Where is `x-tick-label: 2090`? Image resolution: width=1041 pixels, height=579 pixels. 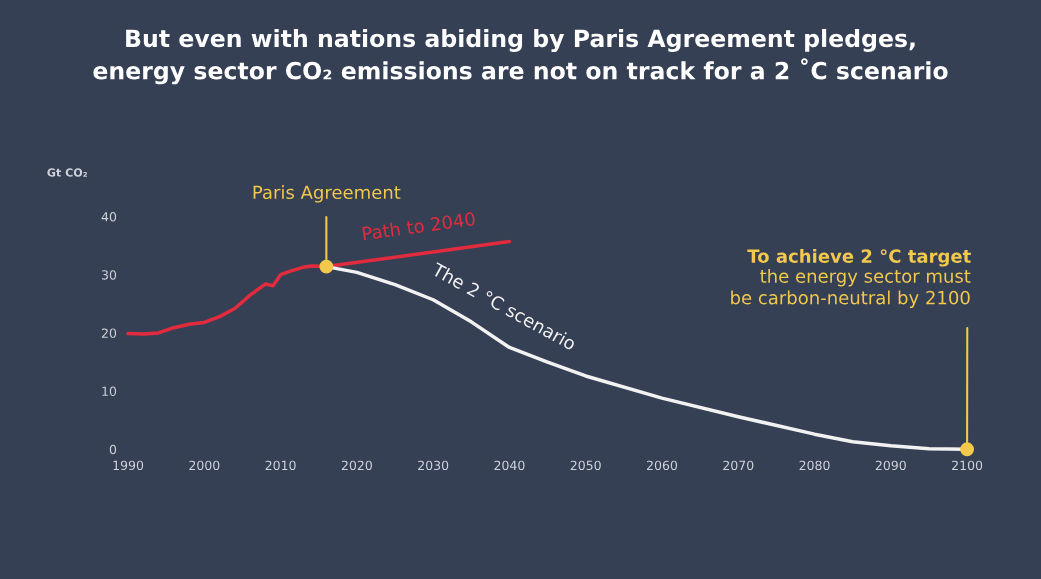
x-tick-label: 2090 is located at coordinates (890, 465).